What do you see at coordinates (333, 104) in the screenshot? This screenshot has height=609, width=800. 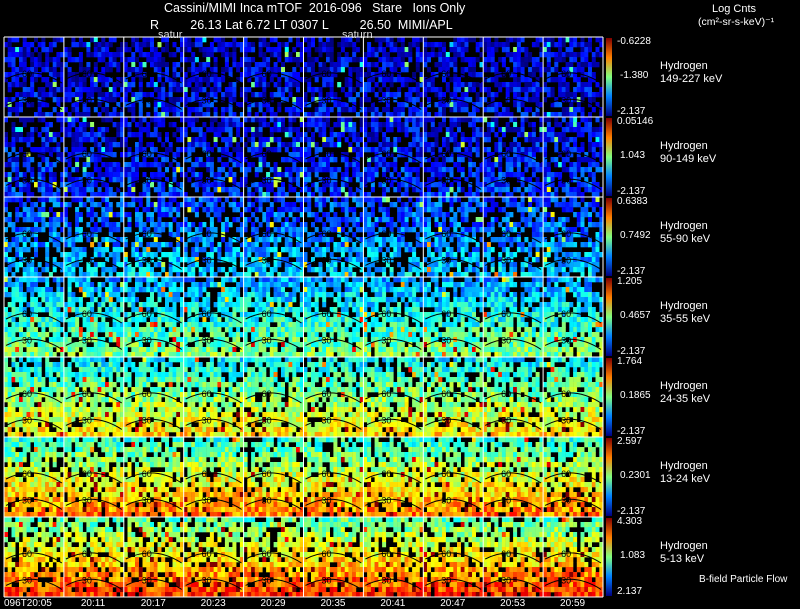 I see `contour-line` at bounding box center [333, 104].